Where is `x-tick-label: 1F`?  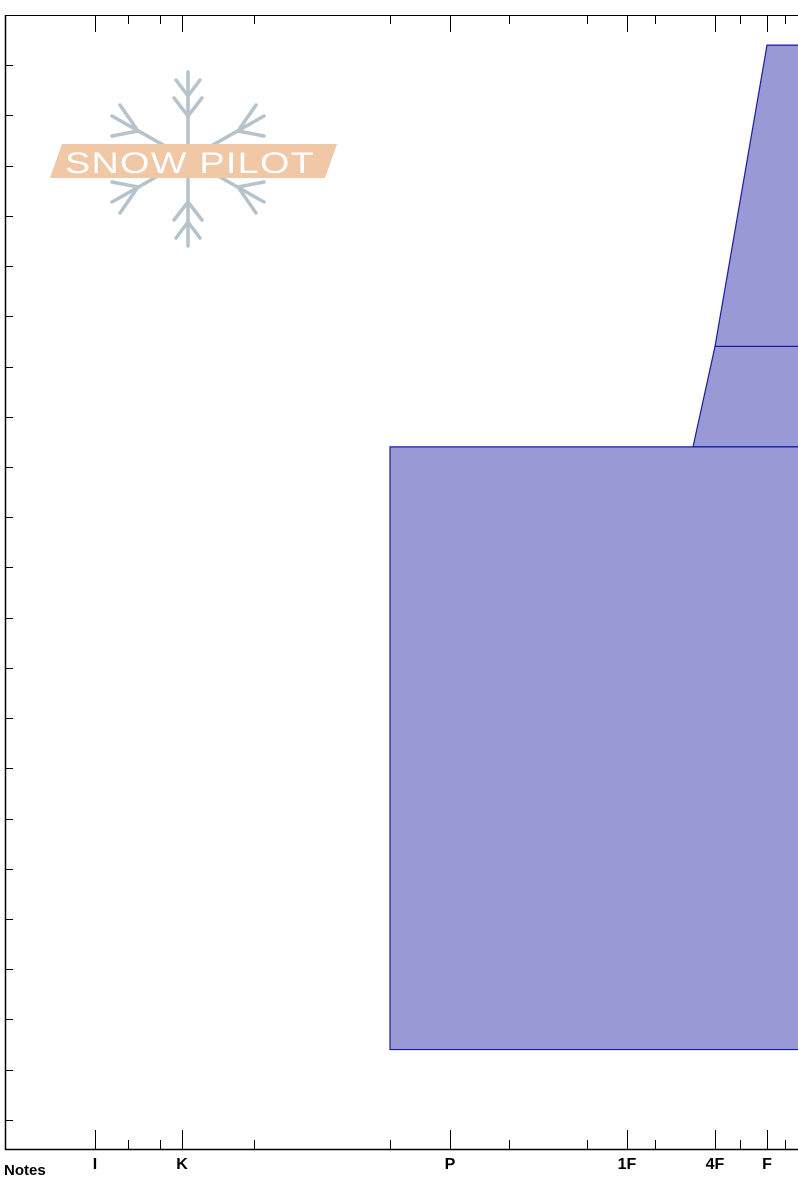 x-tick-label: 1F is located at coordinates (627, 1164).